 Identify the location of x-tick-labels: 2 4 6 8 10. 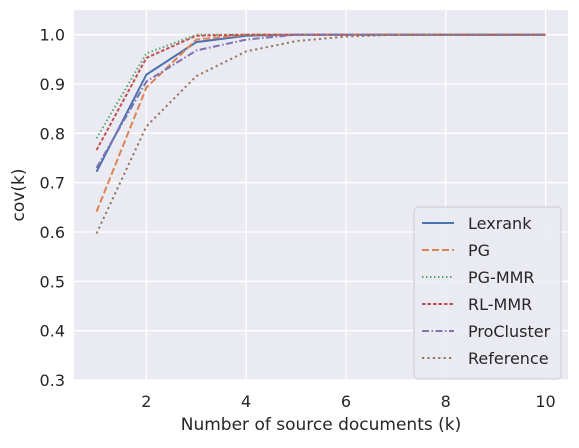
(348, 401).